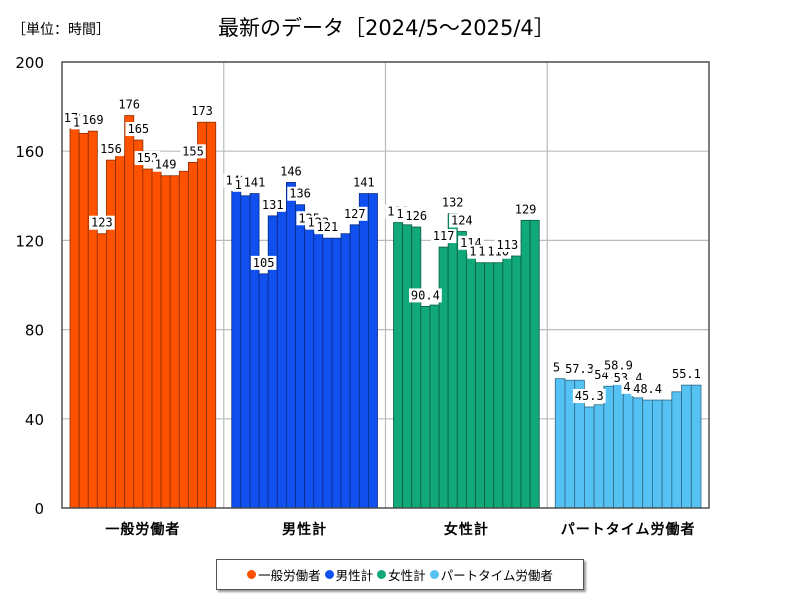  I want to click on data-label: 127, so click(355, 214).